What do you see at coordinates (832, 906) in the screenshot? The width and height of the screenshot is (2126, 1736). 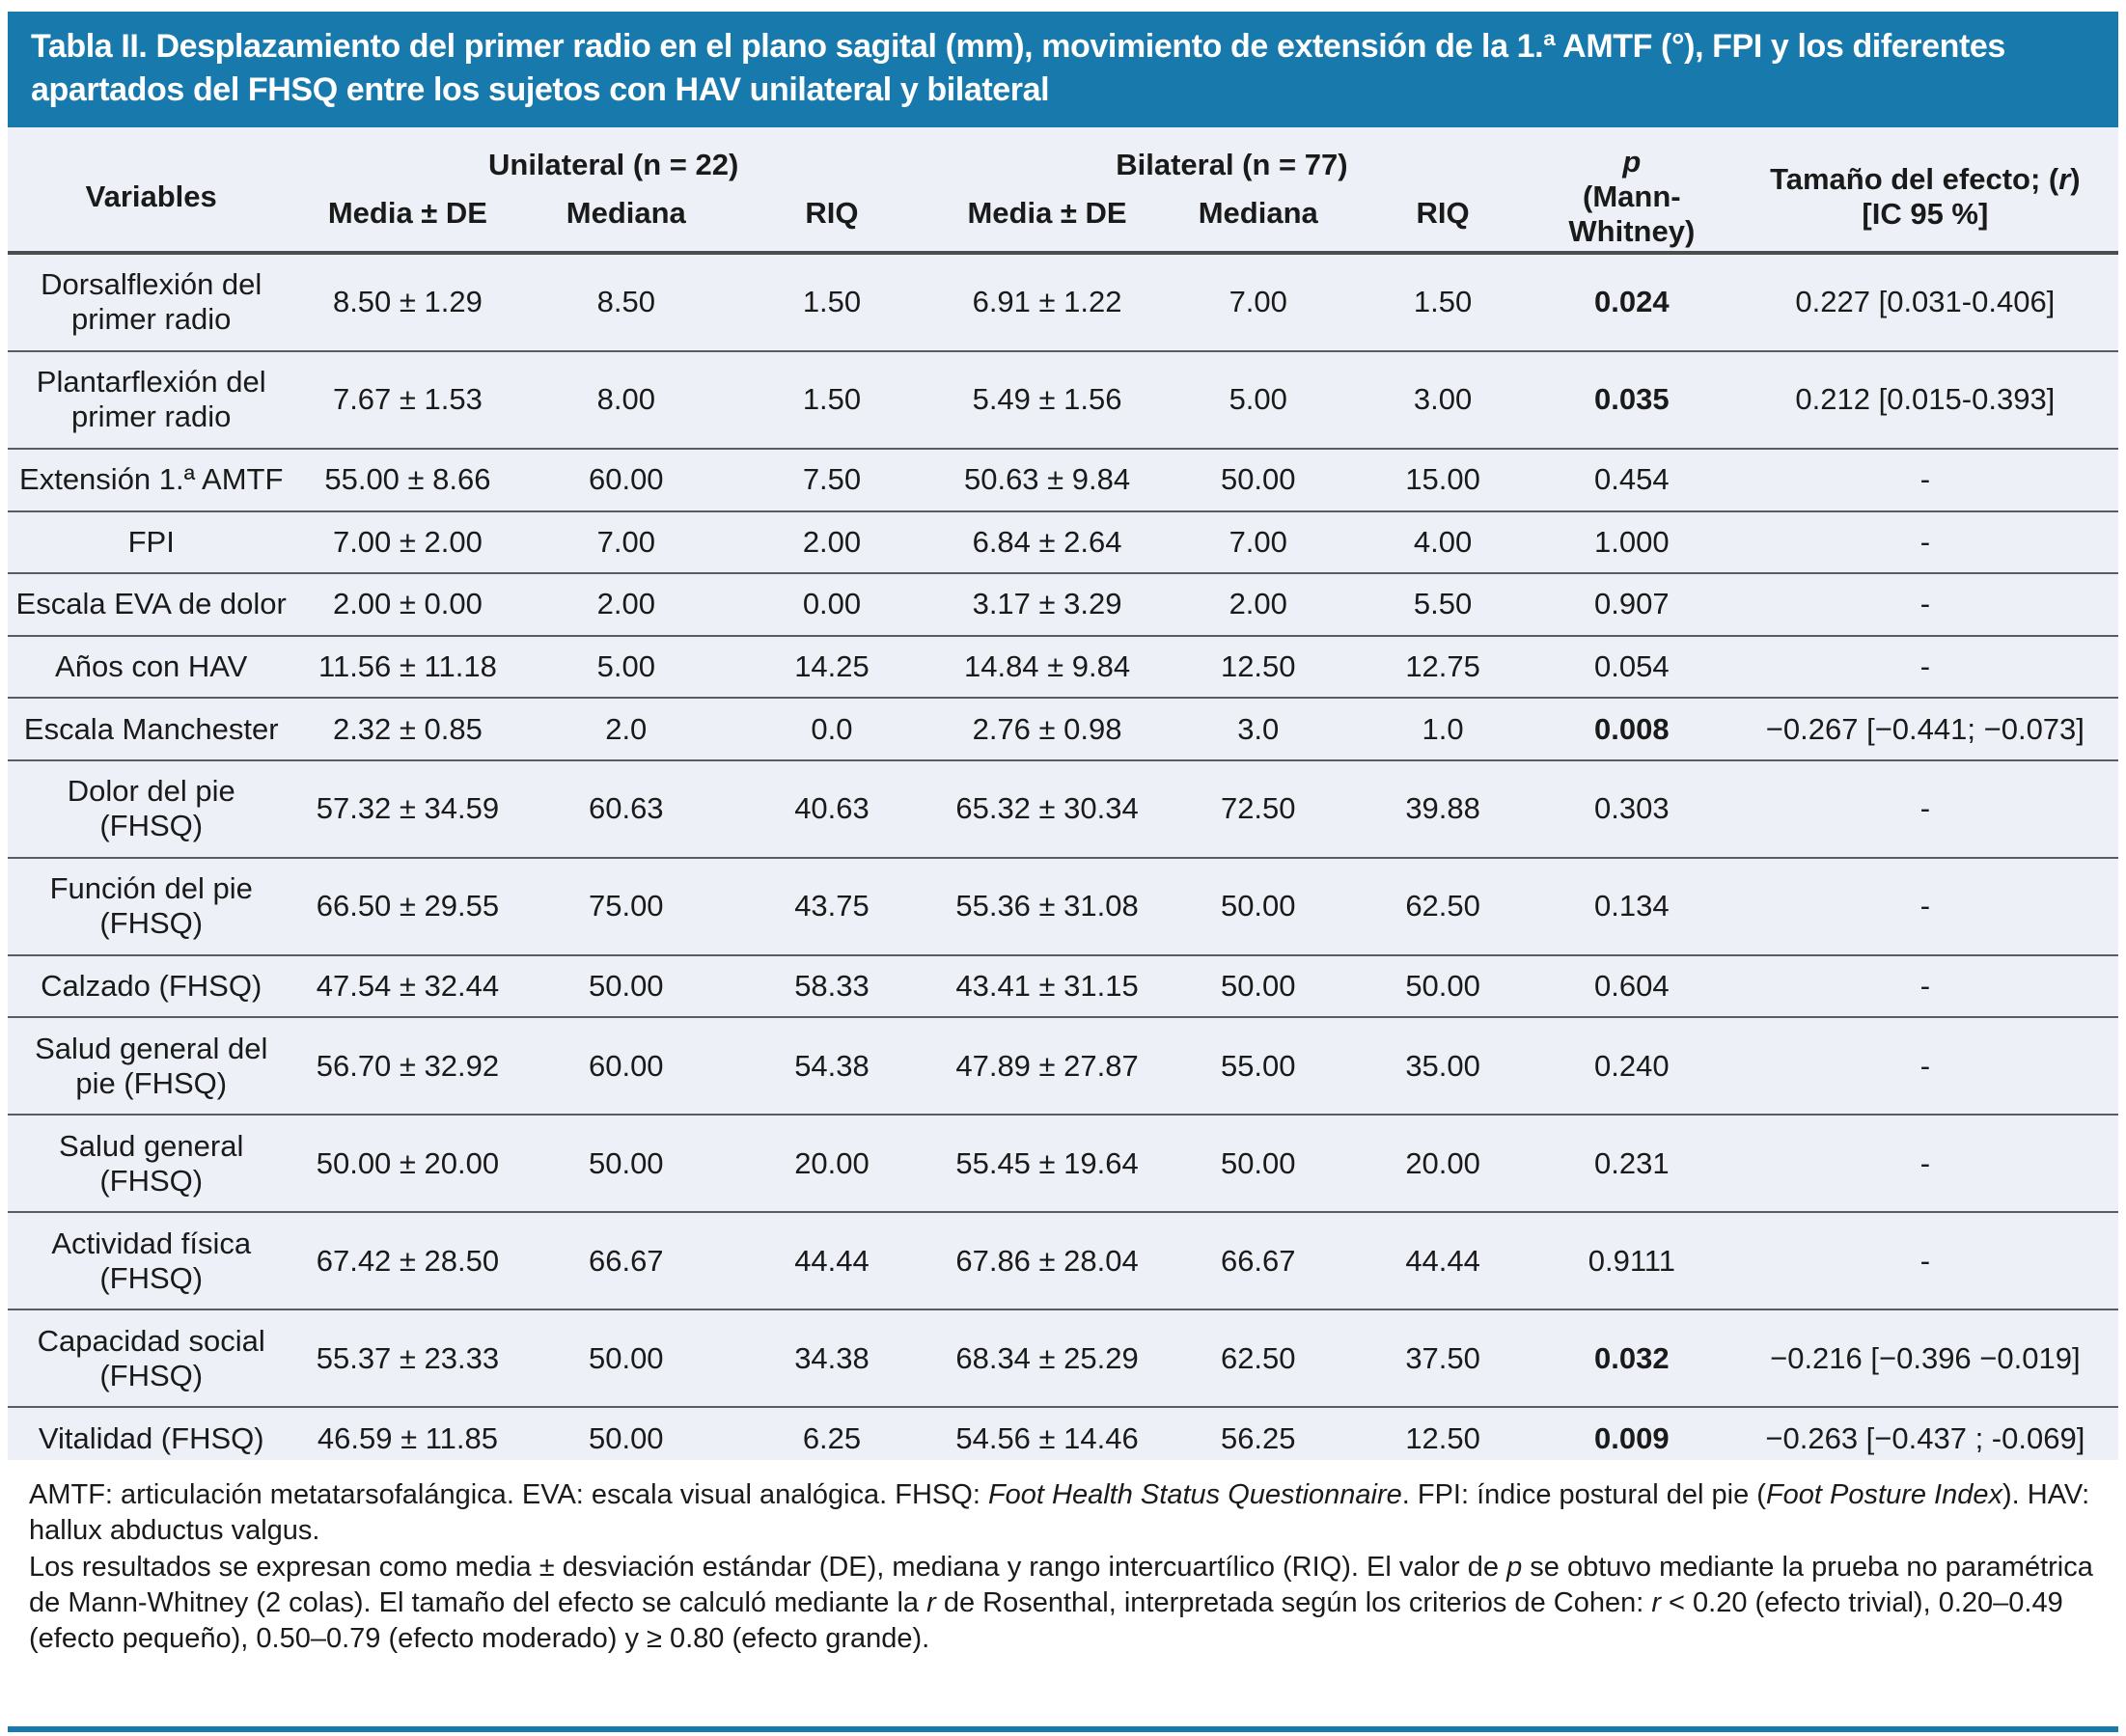 I see `cell-u-riq: 43.75` at bounding box center [832, 906].